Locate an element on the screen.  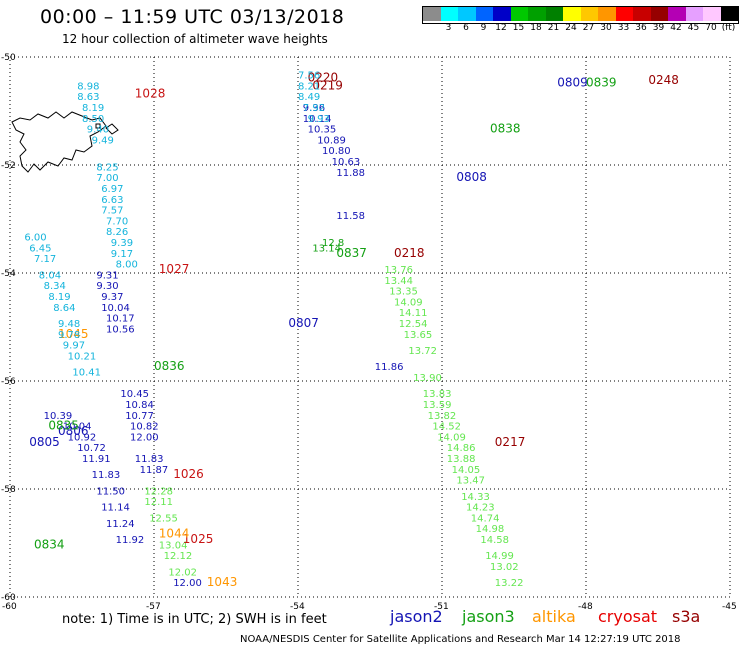
wave-height-value: 13.47 is located at coordinates (470, 481).